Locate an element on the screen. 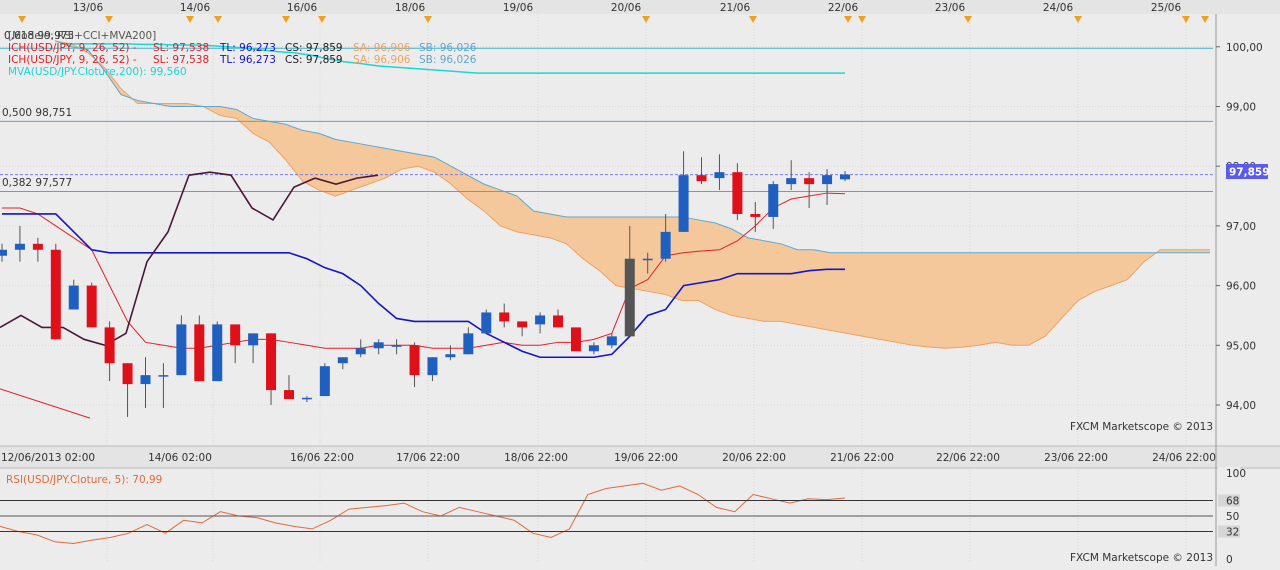  bottom-date-label: 23/06 22:00 is located at coordinates (1076, 458).